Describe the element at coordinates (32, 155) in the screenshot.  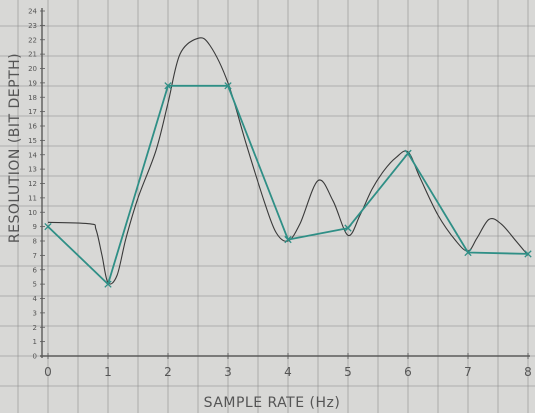
I see `y-tick-label: 14` at that location.